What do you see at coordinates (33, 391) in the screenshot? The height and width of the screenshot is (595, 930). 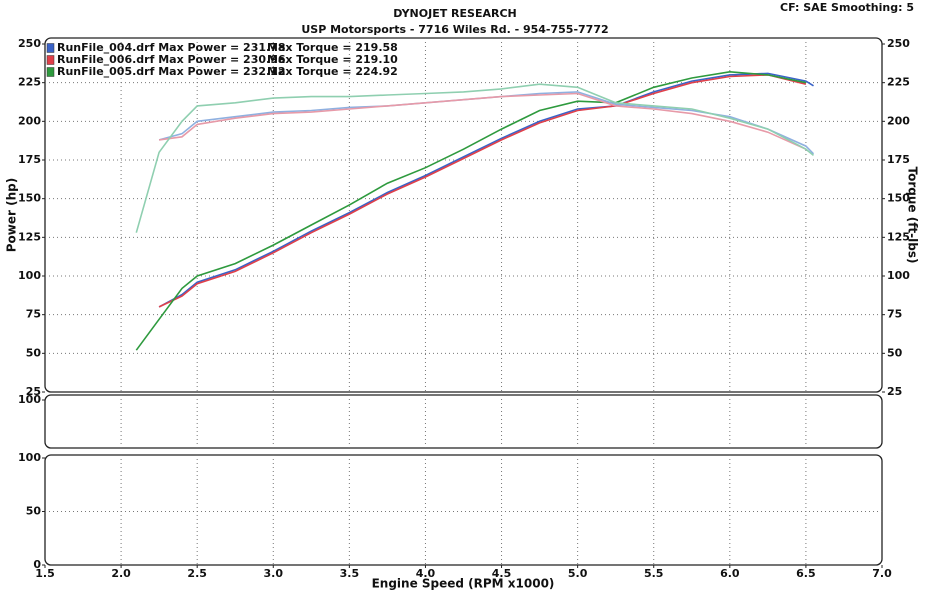 I see `y-tick-label: 25` at bounding box center [33, 391].